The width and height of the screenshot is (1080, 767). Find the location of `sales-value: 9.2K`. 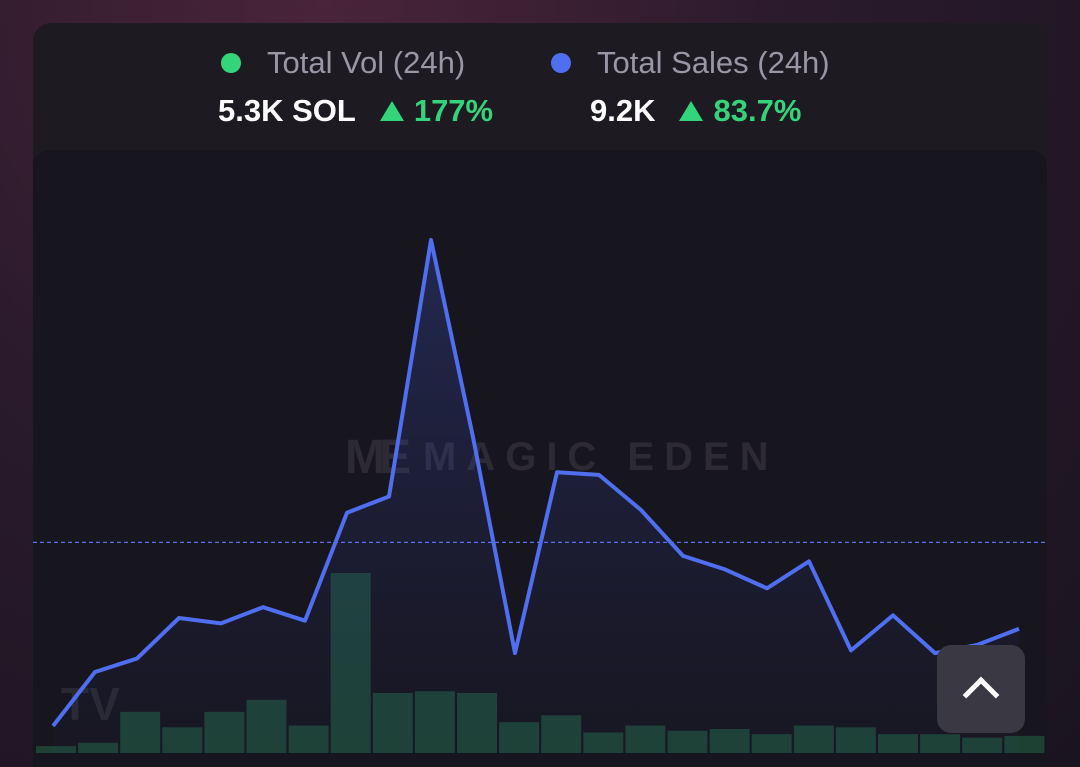

sales-value: 9.2K is located at coordinates (623, 110).